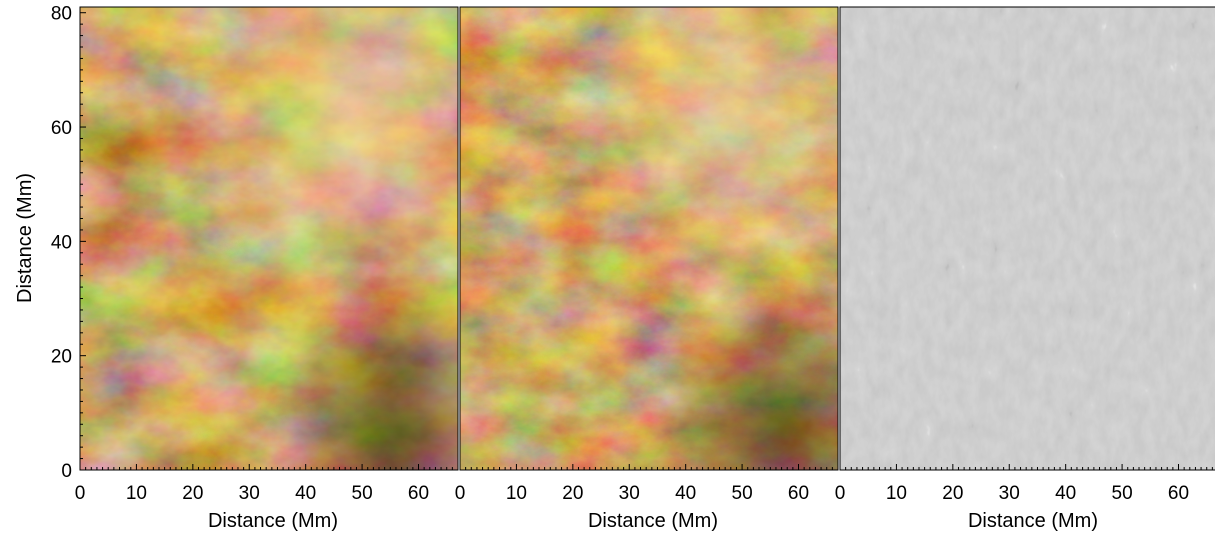 This screenshot has width=1215, height=533. I want to click on y-tick-label: 0, so click(66, 471).